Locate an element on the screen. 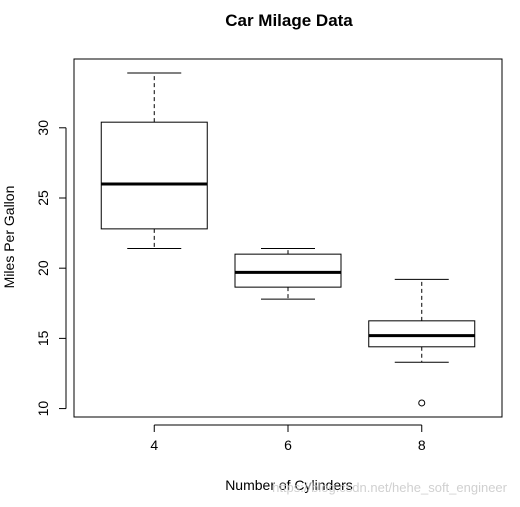  y-axis: 10 15 20 25 30 is located at coordinates (51, 268).